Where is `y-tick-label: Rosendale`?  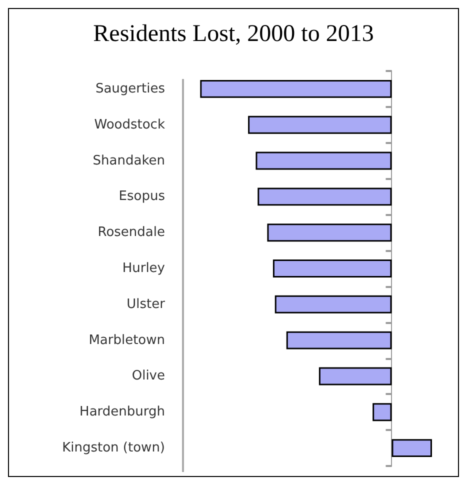
y-tick-label: Rosendale is located at coordinates (131, 232).